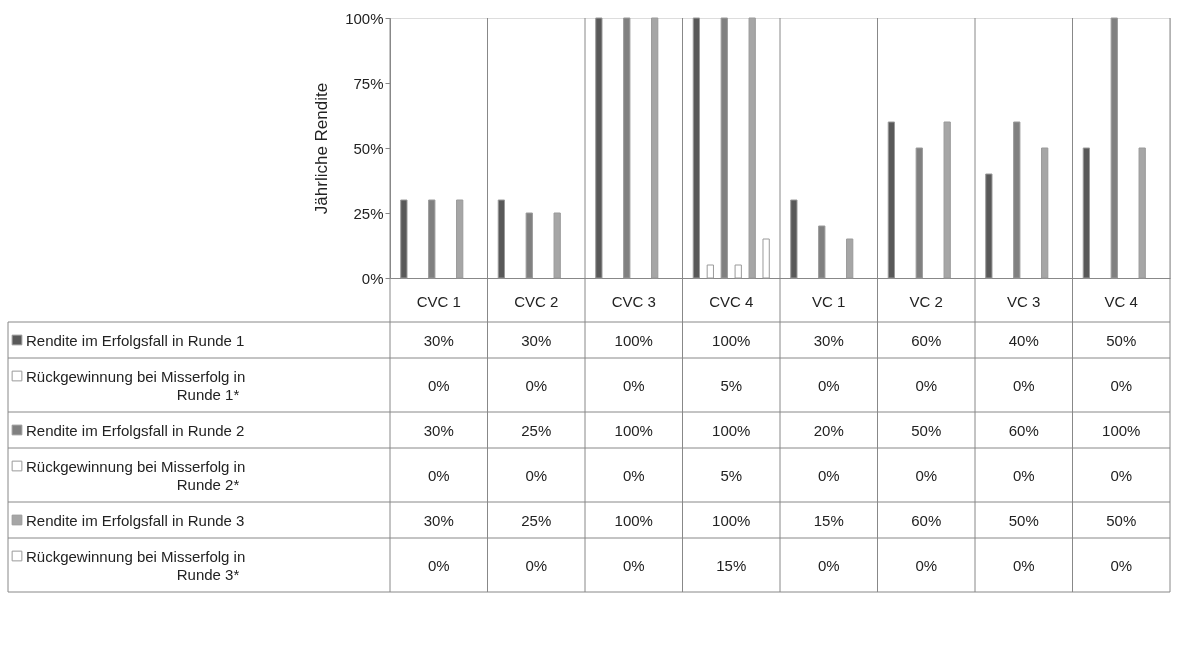 The width and height of the screenshot is (1184, 664). What do you see at coordinates (136, 475) in the screenshot?
I see `legend-label: Rückgewinnung bei Misserfolg in Runde 2*` at bounding box center [136, 475].